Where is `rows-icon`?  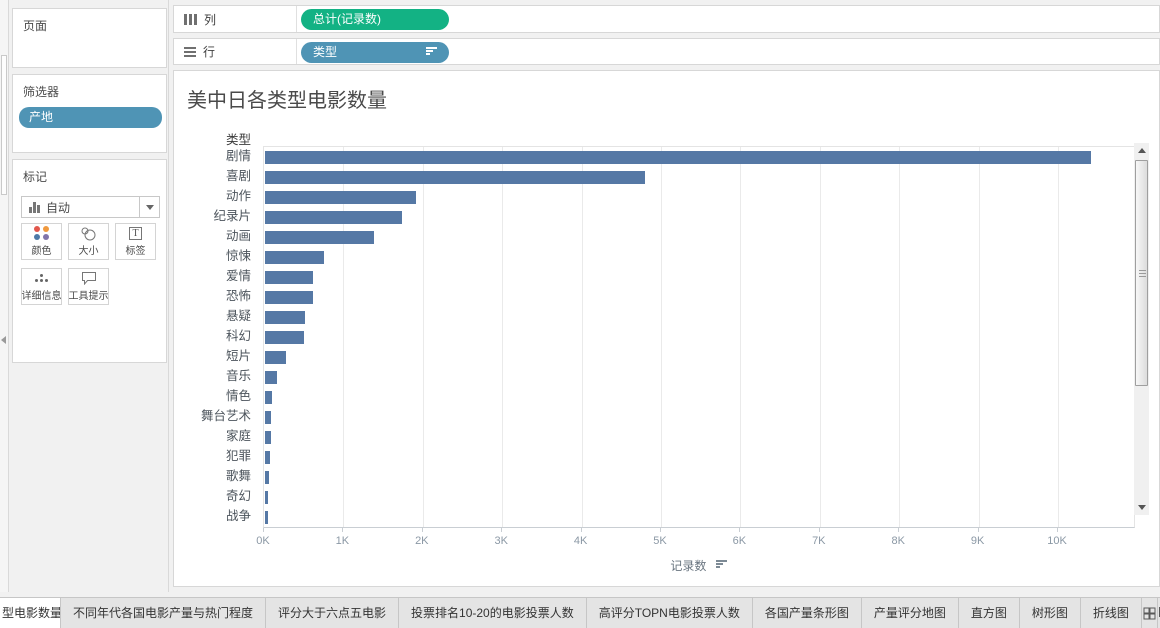 rows-icon is located at coordinates (190, 51).